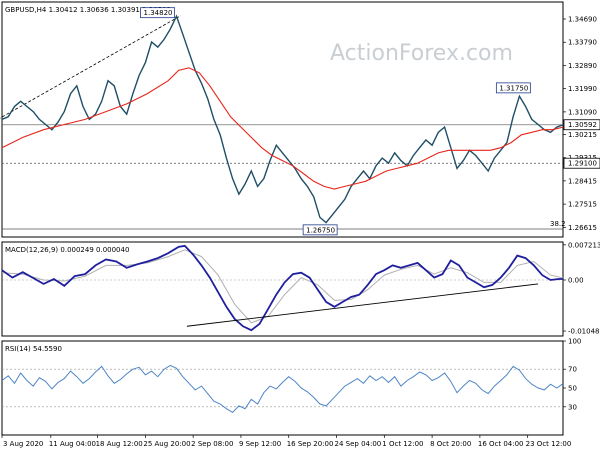 The height and width of the screenshot is (450, 600). What do you see at coordinates (421, 53) in the screenshot?
I see `watermark: ActionForex.com` at bounding box center [421, 53].